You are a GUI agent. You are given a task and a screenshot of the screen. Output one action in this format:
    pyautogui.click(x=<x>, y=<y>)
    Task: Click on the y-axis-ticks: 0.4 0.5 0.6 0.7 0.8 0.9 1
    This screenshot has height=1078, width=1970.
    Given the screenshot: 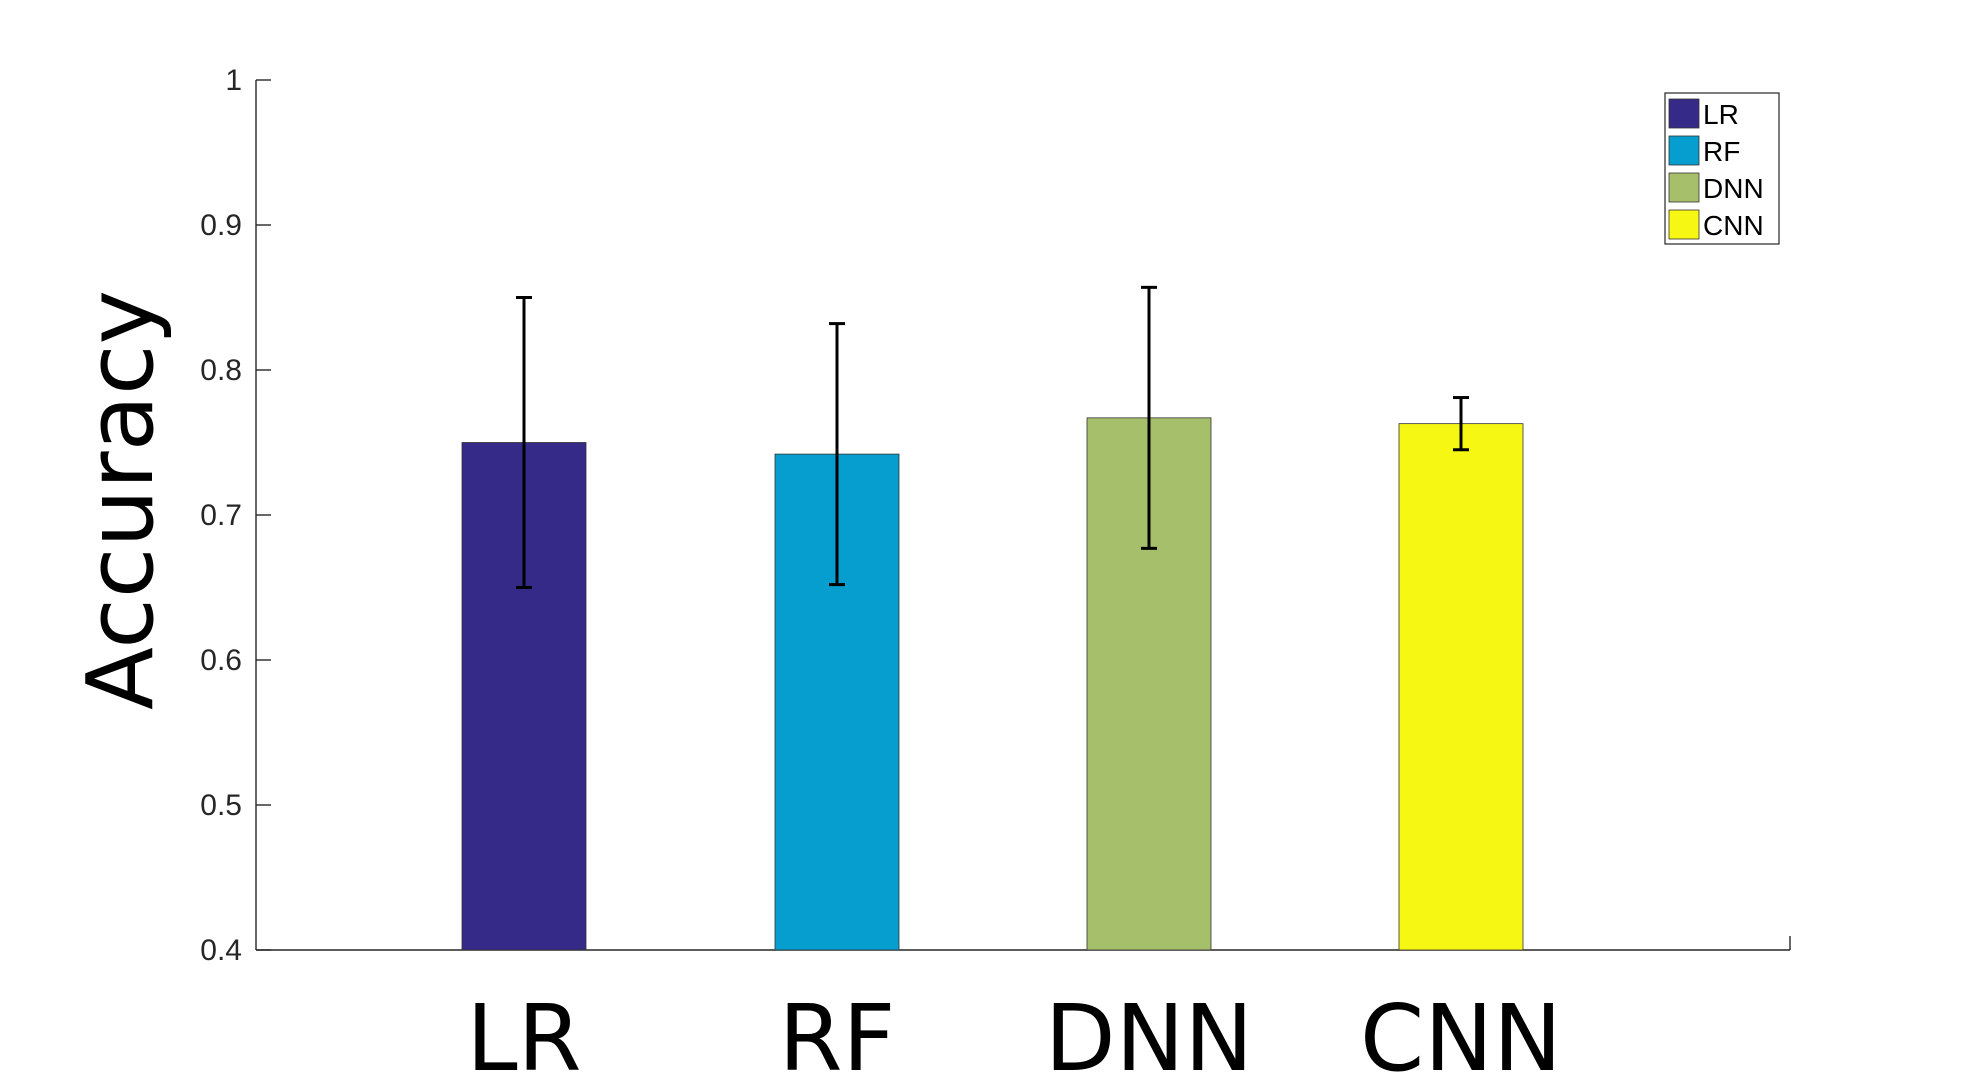 What is the action you would take?
    pyautogui.click(x=235, y=515)
    